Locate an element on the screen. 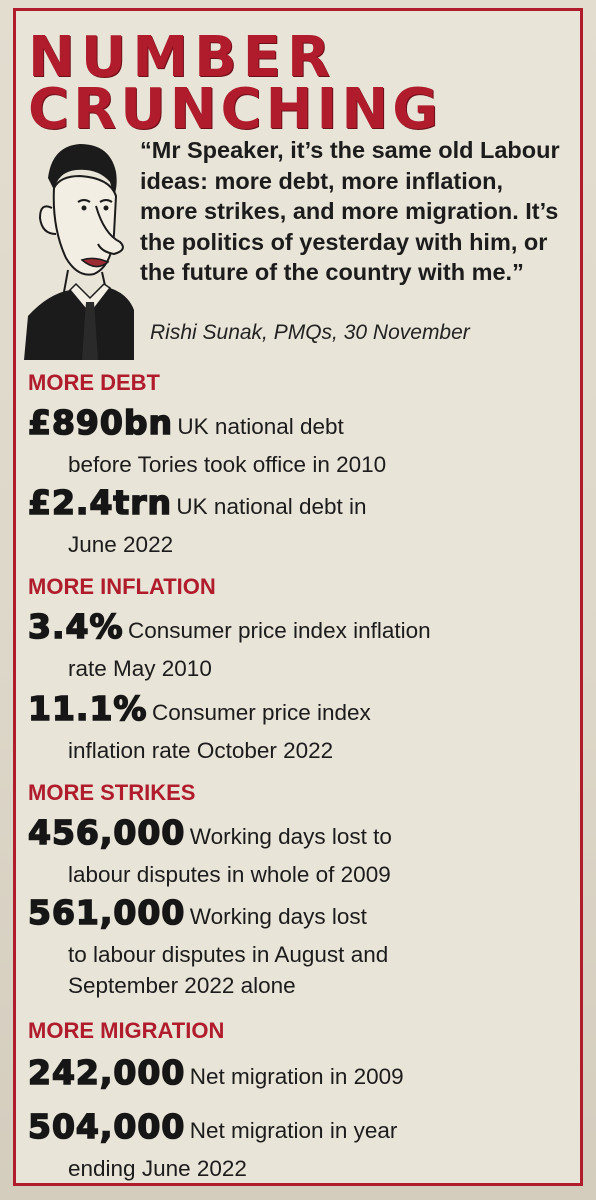 The image size is (596, 1200). section-heading-migration: MORE MIGRATION is located at coordinates (126, 1030).